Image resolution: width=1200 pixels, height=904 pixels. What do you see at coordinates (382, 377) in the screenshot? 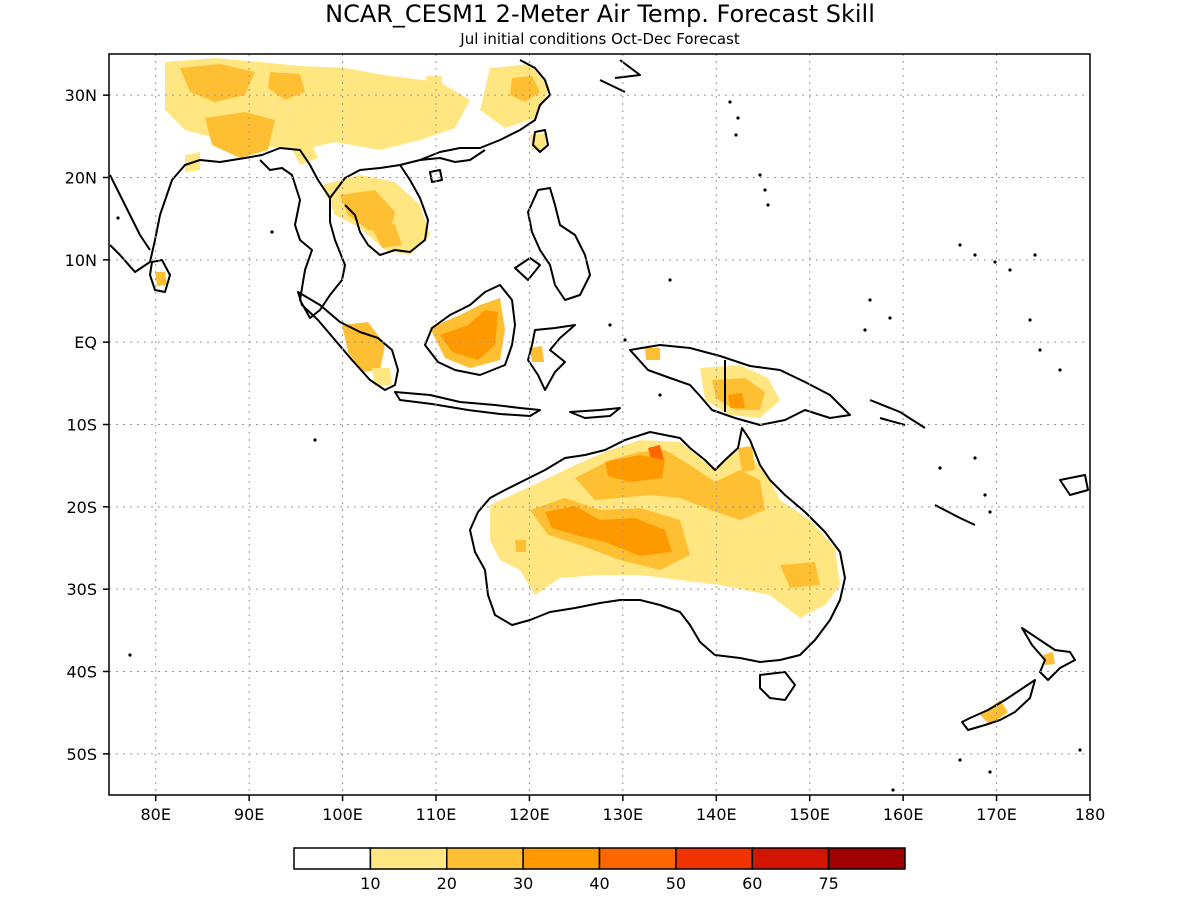
I see `skill-region-sumatra-south` at bounding box center [382, 377].